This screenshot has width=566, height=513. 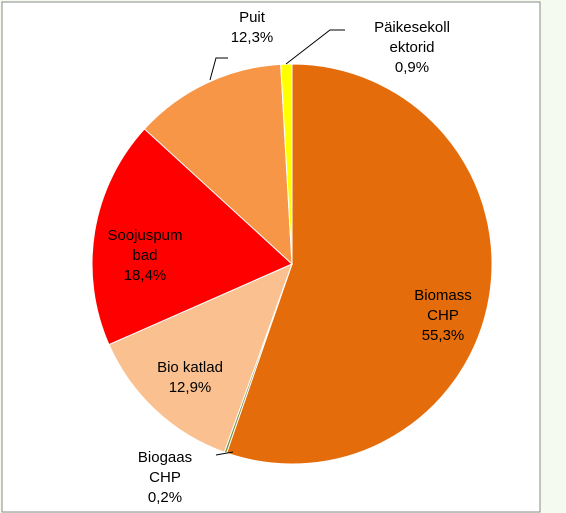 What do you see at coordinates (252, 37) in the screenshot?
I see `slice-label: 12,3%` at bounding box center [252, 37].